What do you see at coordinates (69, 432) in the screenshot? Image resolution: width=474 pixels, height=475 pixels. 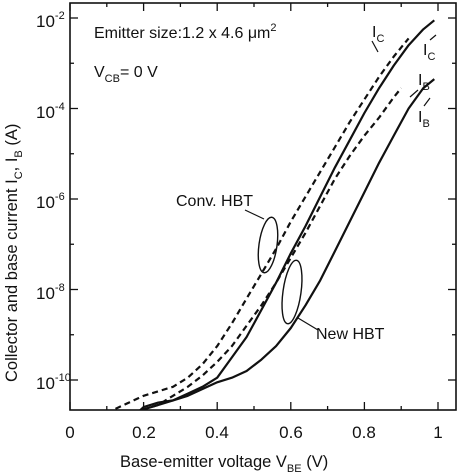 I see `x-tick-label: 0` at bounding box center [69, 432].